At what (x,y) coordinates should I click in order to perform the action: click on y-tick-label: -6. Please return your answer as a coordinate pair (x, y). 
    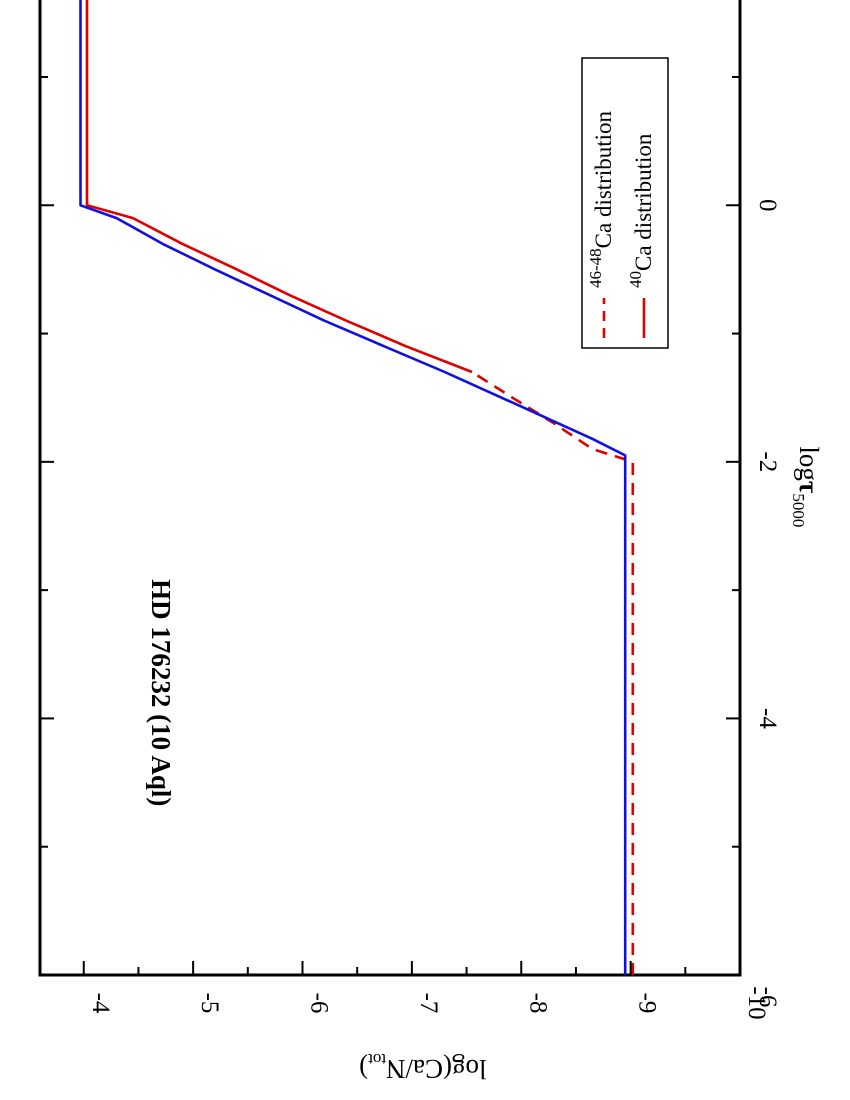
    Looking at the image, I should click on (319, 1003).